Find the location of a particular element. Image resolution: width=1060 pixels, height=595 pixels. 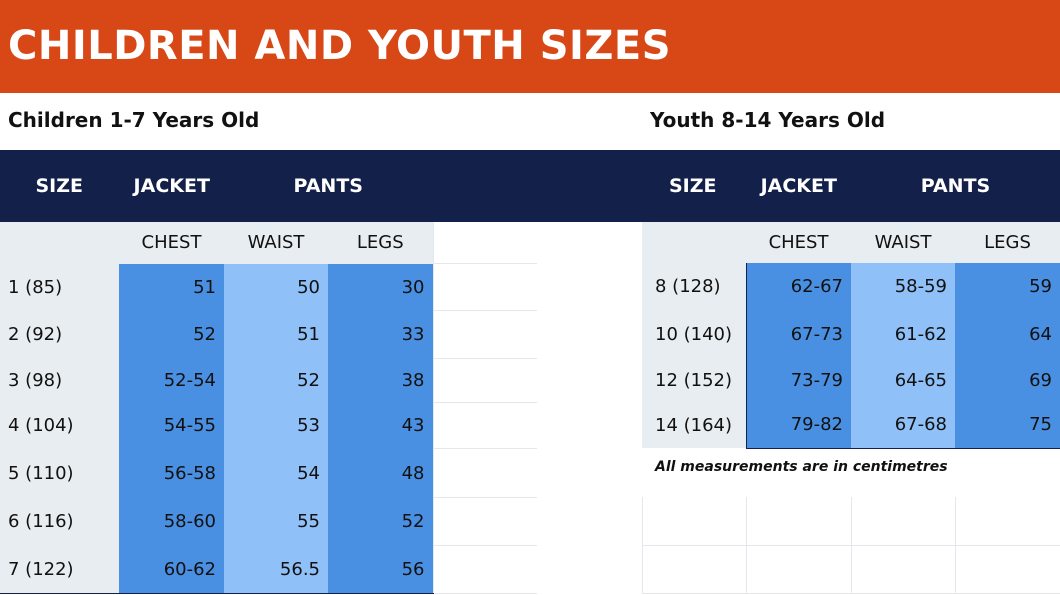

chest-cell: 51 is located at coordinates (171, 287).